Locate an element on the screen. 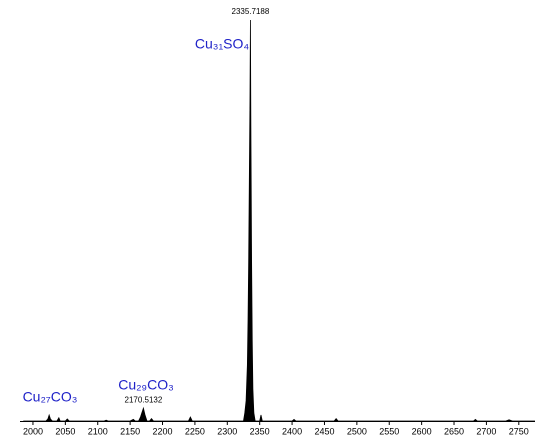 The image size is (550, 443). formula-annotation: Cu₂₉CO₃ is located at coordinates (146, 385).